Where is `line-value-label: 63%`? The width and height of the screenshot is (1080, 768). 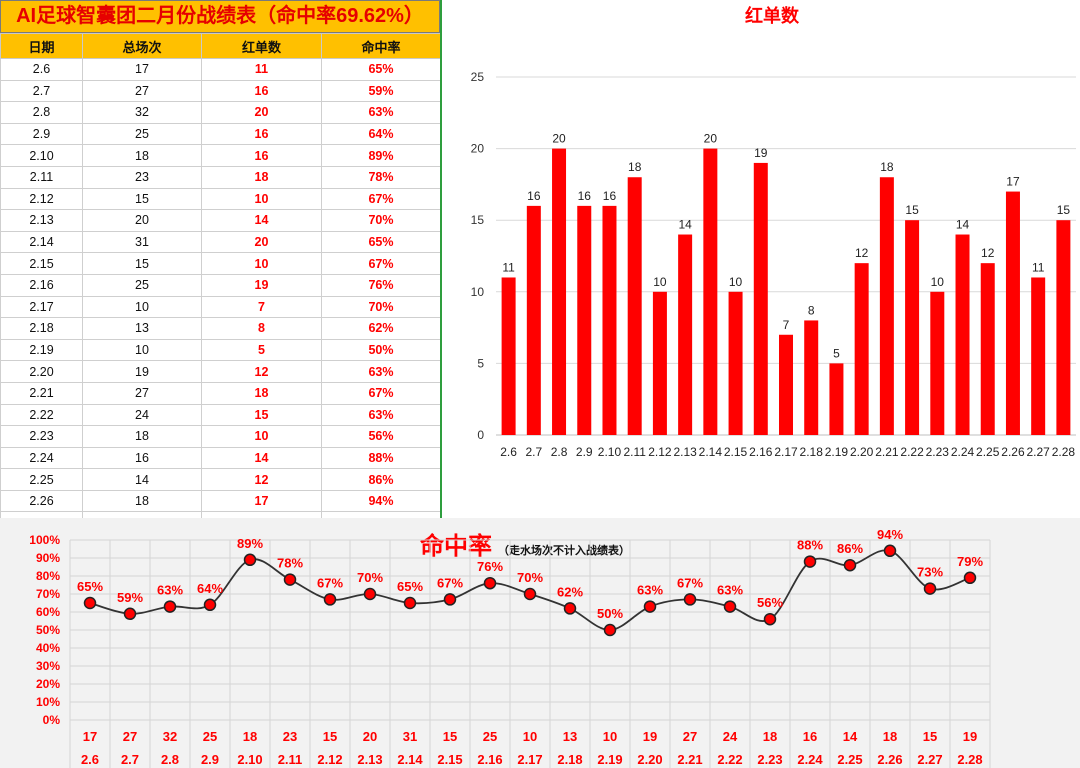 line-value-label: 63% is located at coordinates (650, 590).